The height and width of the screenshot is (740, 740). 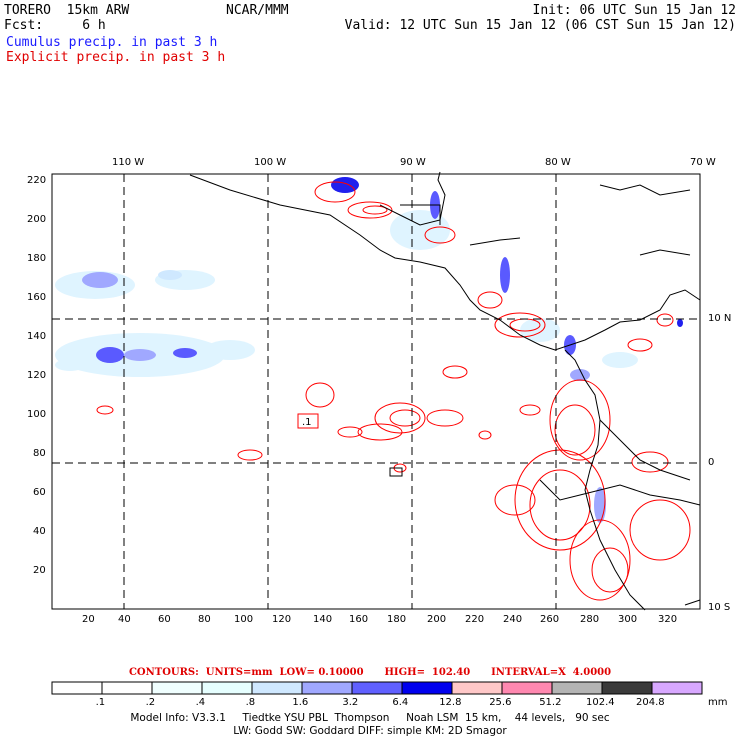 What do you see at coordinates (250, 702) in the screenshot?
I see `colorbar-label: .8` at bounding box center [250, 702].